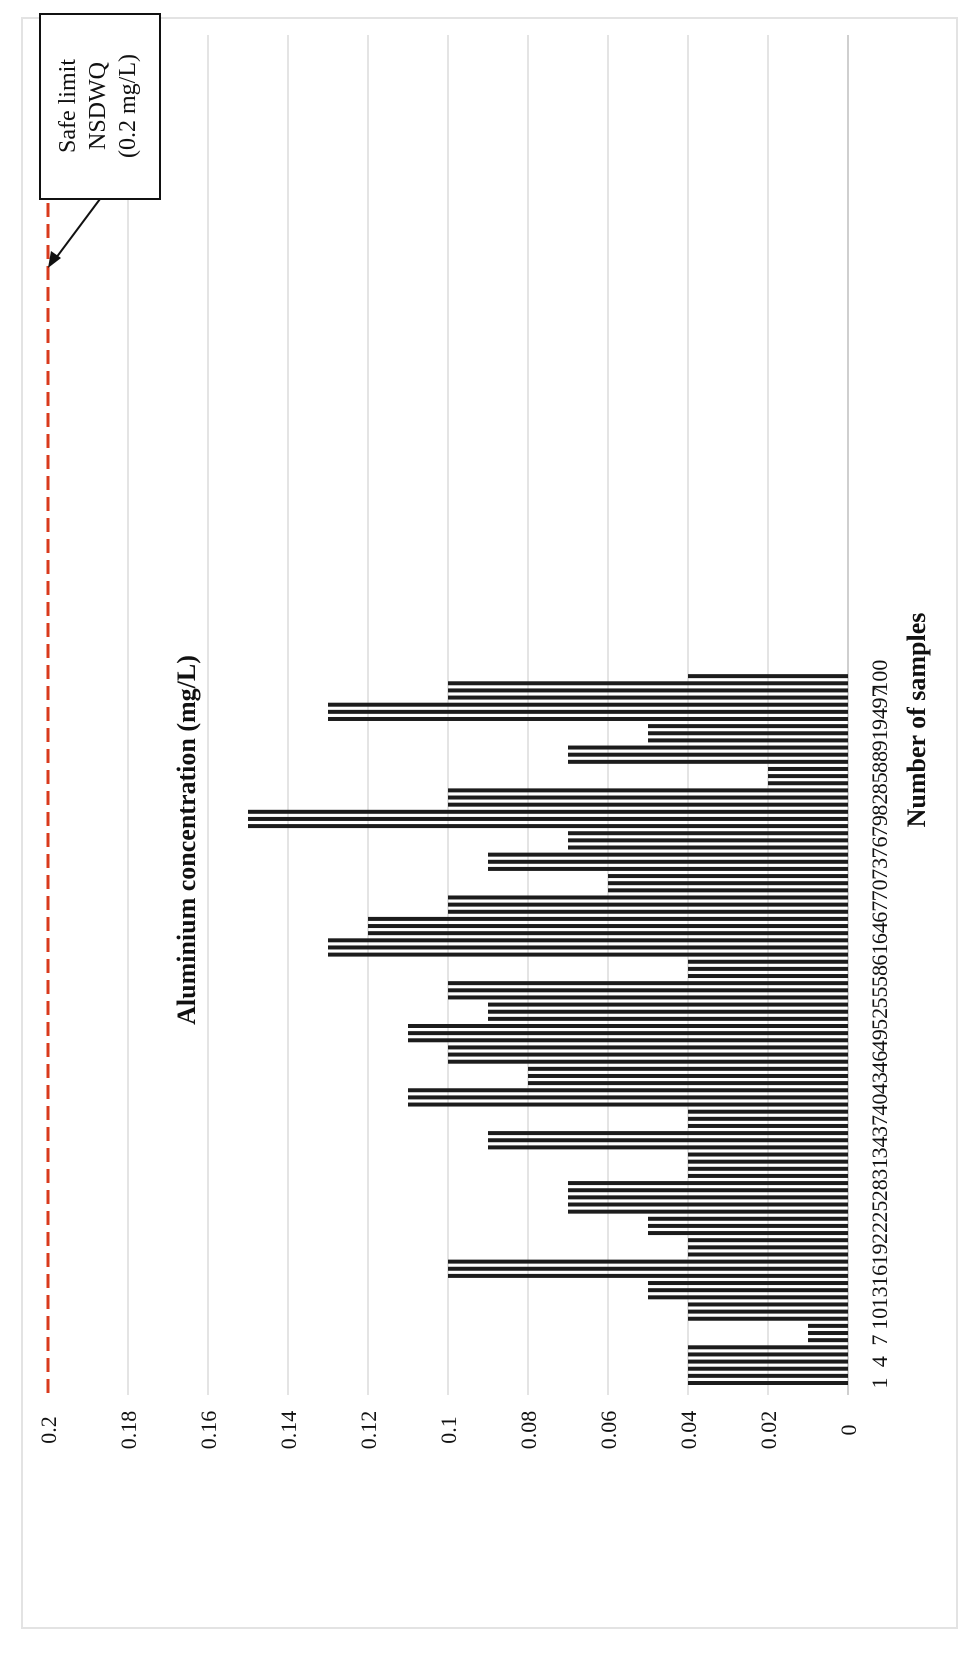 Image resolution: width=980 pixels, height=1653 pixels. I want to click on y-axis-title: Aluminium concentration (mg/L), so click(186, 840).